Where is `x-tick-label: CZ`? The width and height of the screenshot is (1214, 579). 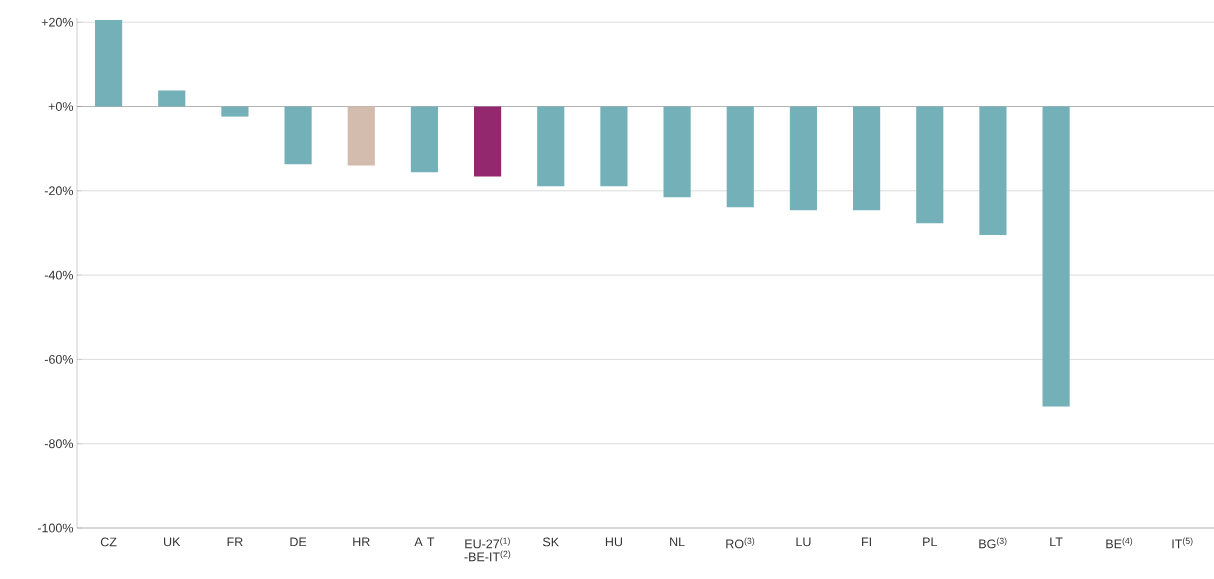 x-tick-label: CZ is located at coordinates (108, 542).